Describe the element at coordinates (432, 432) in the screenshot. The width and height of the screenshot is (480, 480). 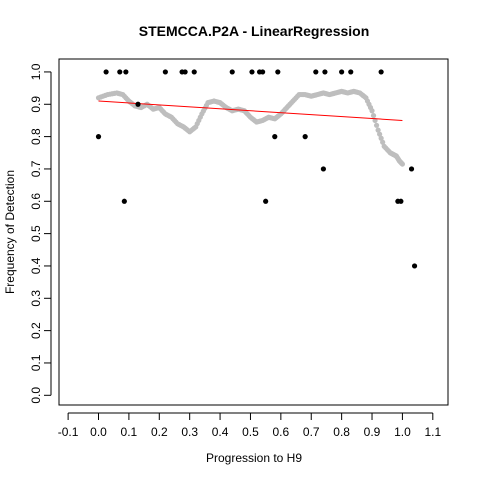
I see `x-tick-label: 1.1` at that location.